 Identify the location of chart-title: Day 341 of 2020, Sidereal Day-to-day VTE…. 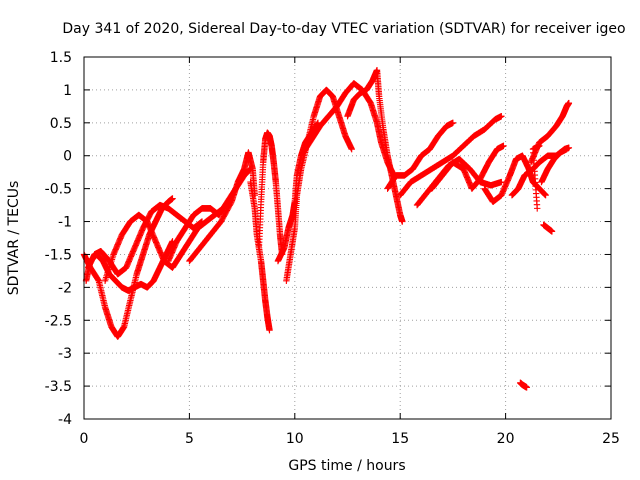
(343, 29).